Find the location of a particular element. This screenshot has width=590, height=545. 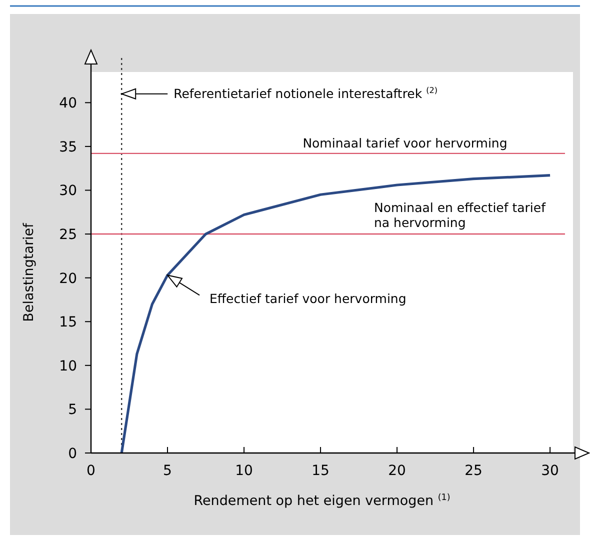

y-tick-label: 35 is located at coordinates (68, 147).